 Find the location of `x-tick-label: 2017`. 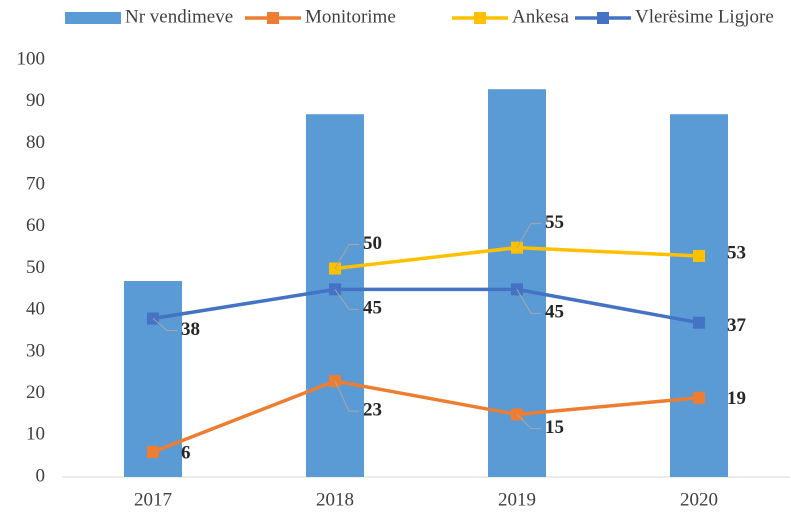

x-tick-label: 2017 is located at coordinates (153, 499).